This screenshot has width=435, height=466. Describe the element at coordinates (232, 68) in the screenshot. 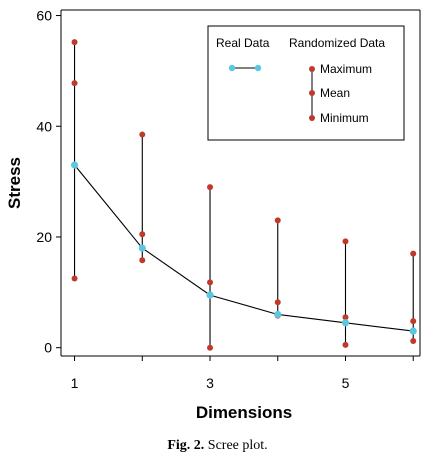

I see `legend-real-marker-left` at that location.